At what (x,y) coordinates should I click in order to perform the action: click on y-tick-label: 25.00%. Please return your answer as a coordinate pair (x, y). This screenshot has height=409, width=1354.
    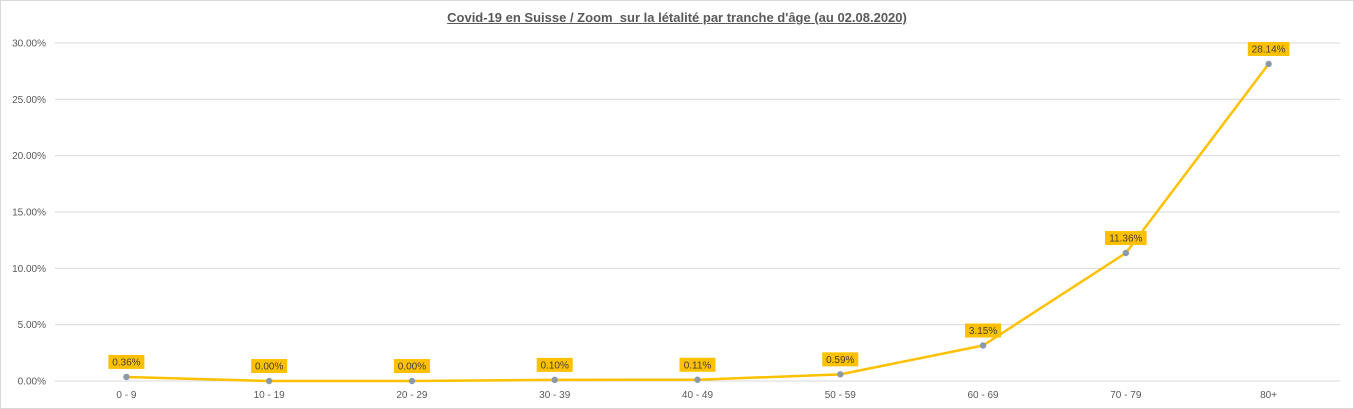
    Looking at the image, I should click on (29, 100).